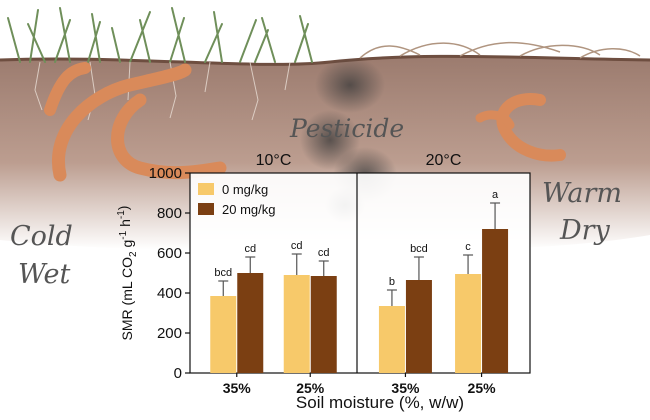 This screenshot has width=650, height=420. Describe the element at coordinates (468, 247) in the screenshot. I see `significance-letter: c` at that location.